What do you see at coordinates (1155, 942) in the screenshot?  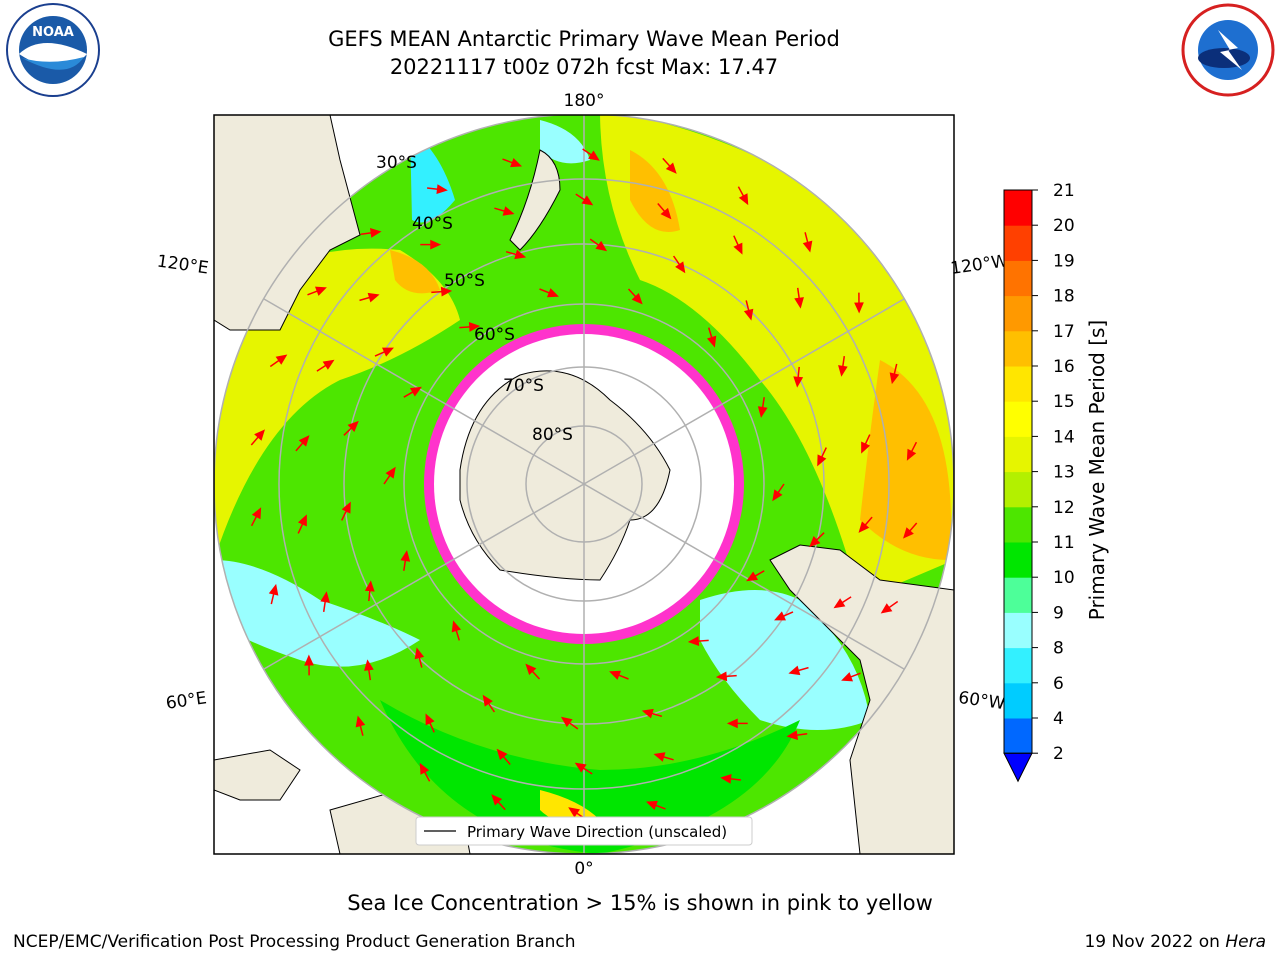 I see `footer-date-text: 19 Nov 2022 on` at bounding box center [1155, 942].